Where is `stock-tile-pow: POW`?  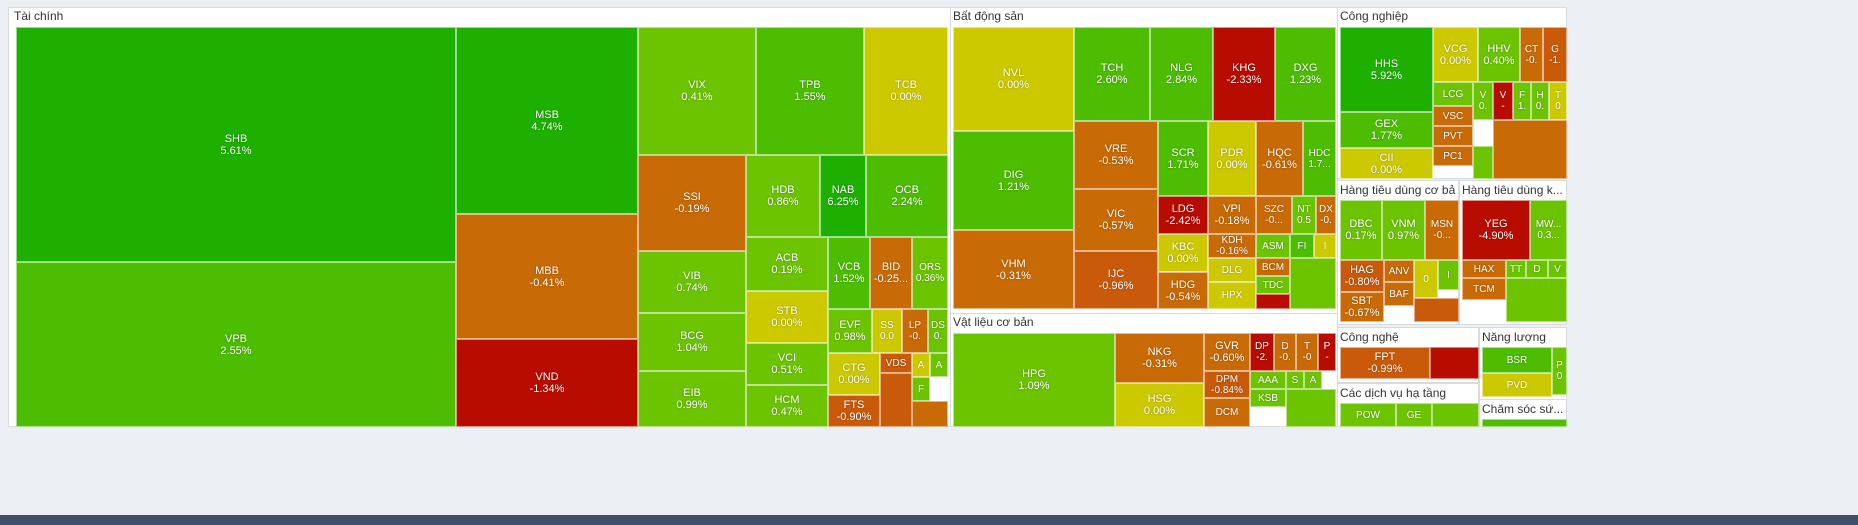
stock-tile-pow: POW is located at coordinates (1368, 415).